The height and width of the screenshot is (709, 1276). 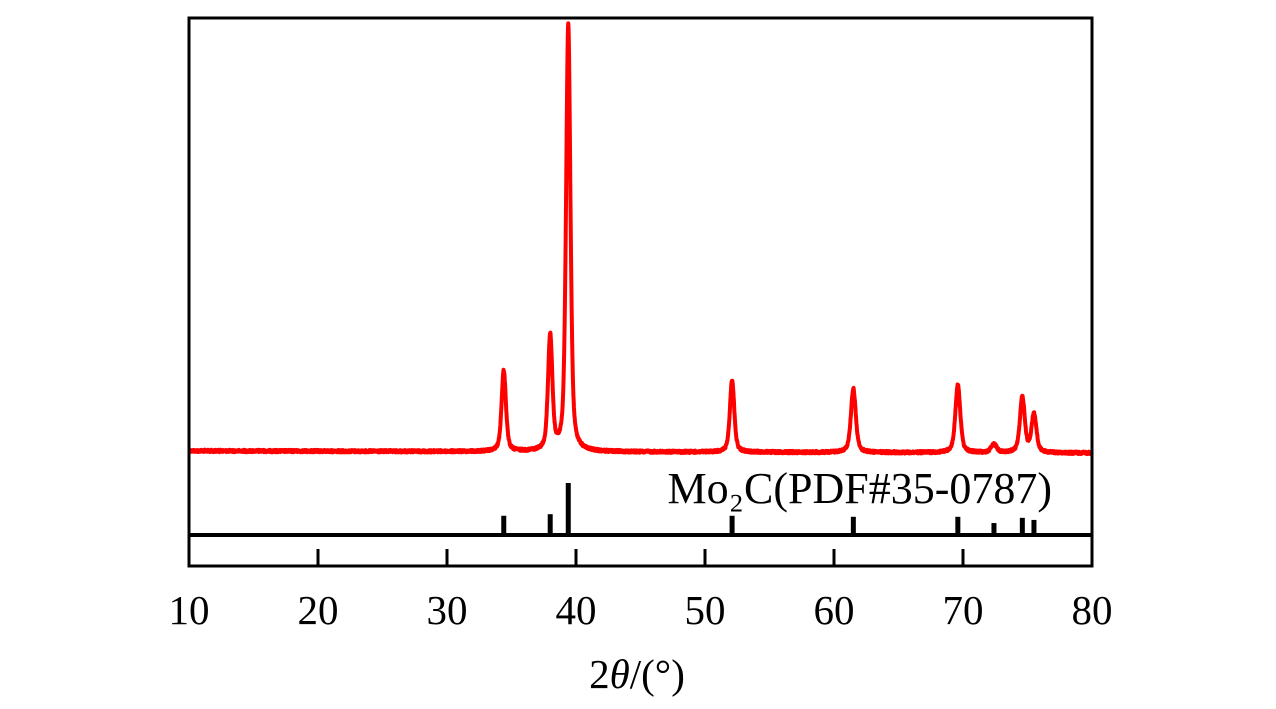 What do you see at coordinates (189, 610) in the screenshot?
I see `x-tick-label: 10` at bounding box center [189, 610].